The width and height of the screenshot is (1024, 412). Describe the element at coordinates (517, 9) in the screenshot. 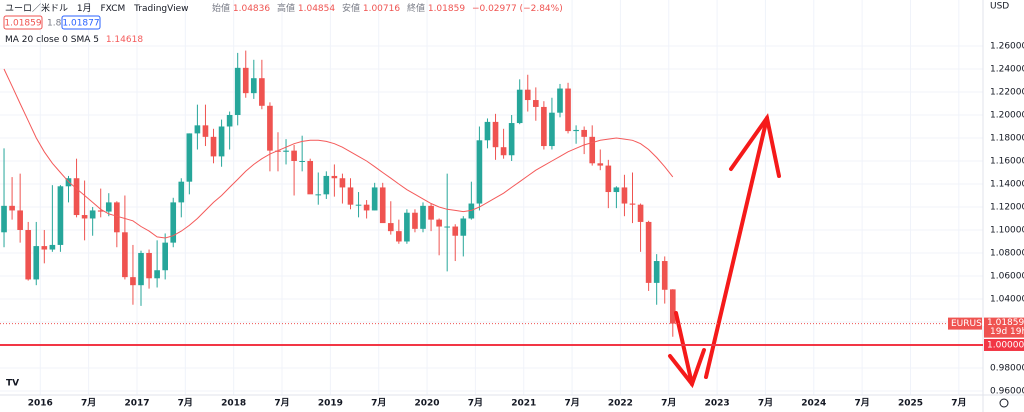

I see `change: −0.02977 (−2.84%)` at that location.